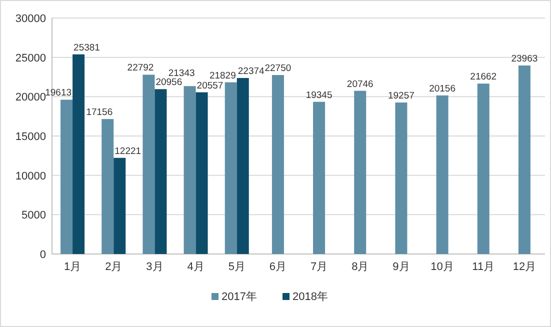 This screenshot has width=551, height=327. I want to click on legend-label: 2018年, so click(310, 297).